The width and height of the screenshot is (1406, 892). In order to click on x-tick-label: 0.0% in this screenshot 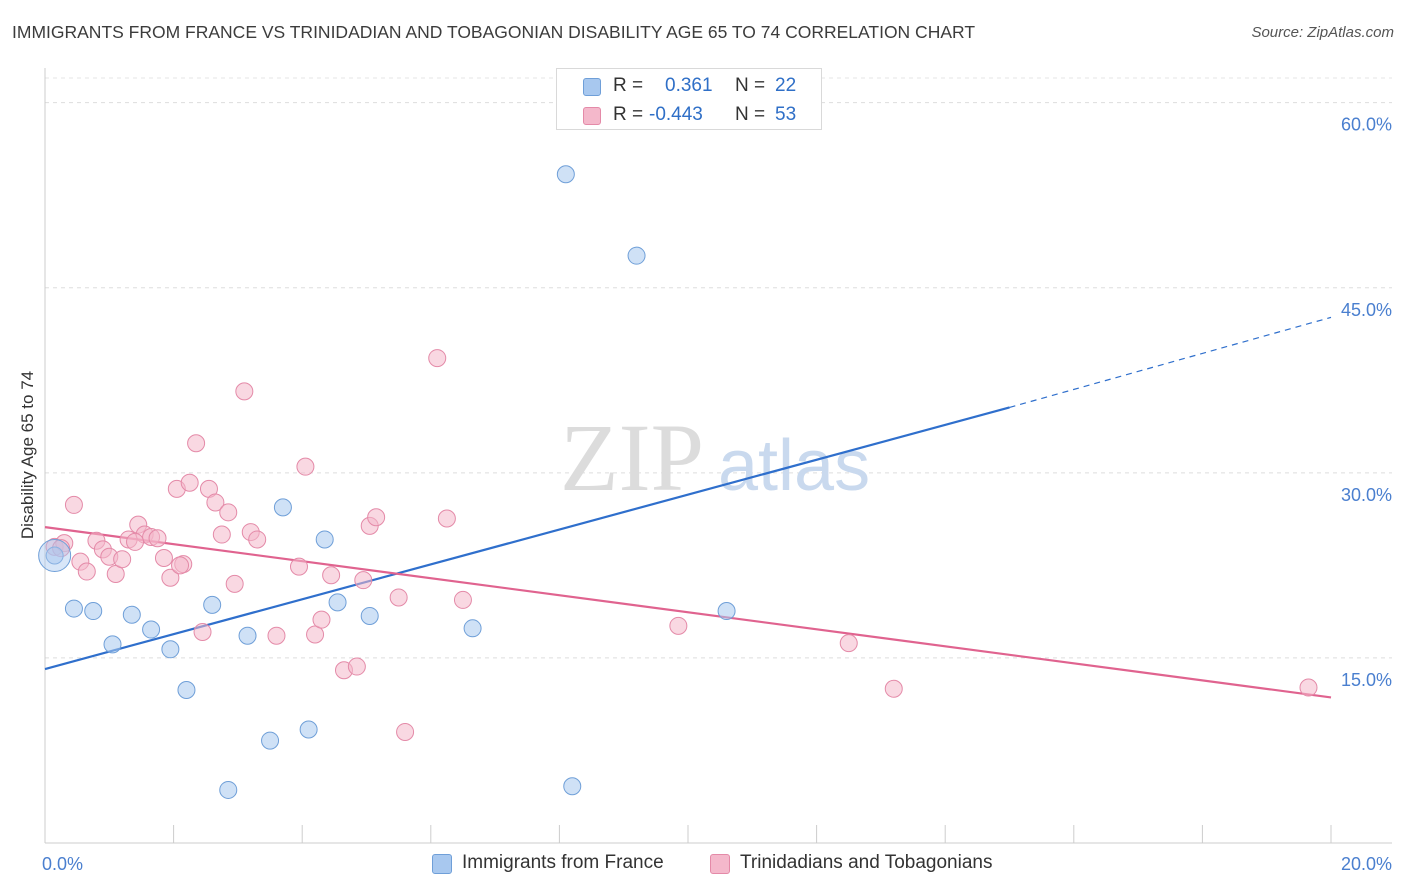, I will do `click(62, 864)`.